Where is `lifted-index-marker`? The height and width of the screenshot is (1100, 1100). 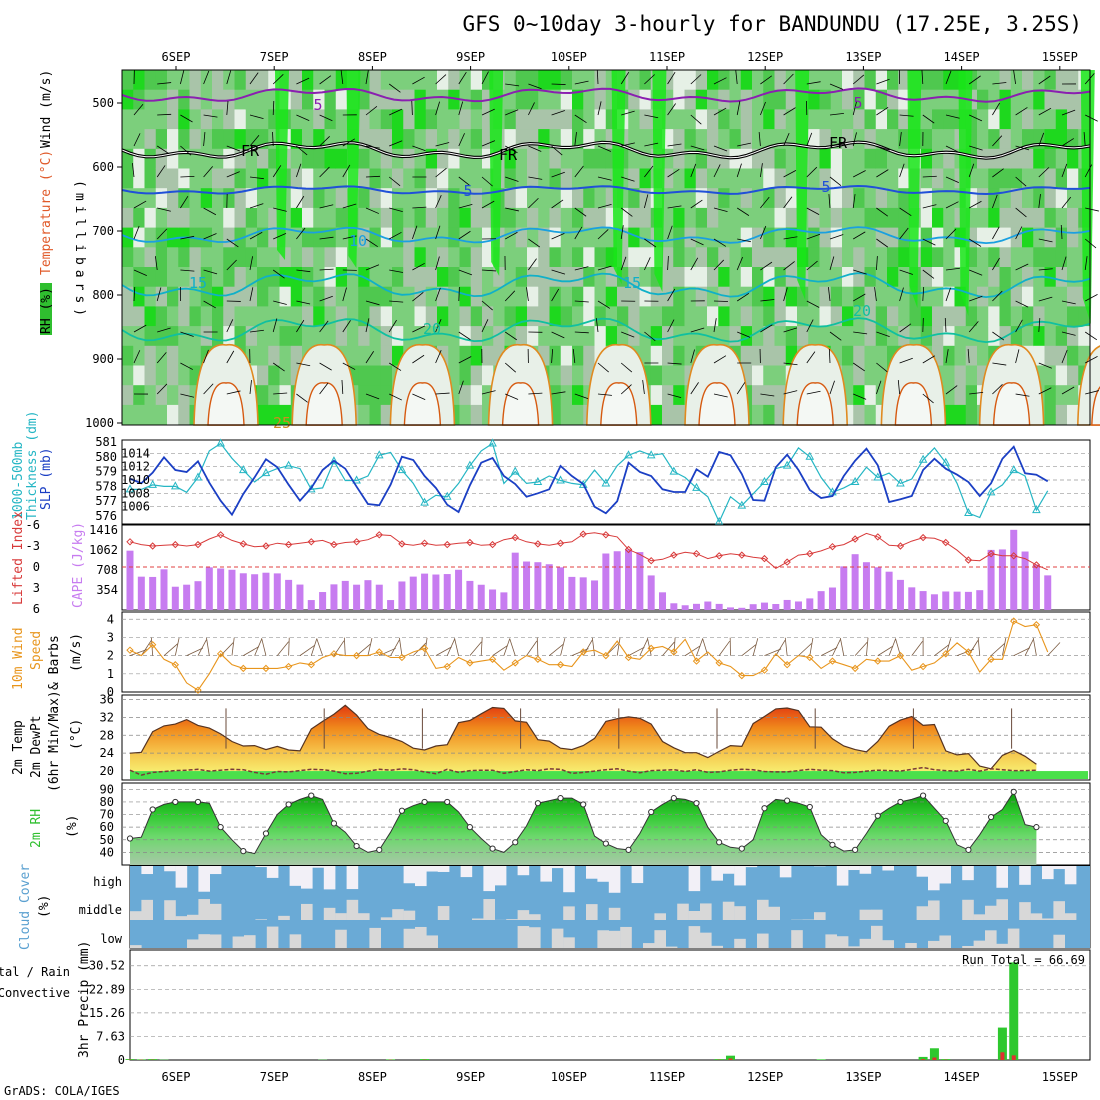 lifted-index-marker is located at coordinates (946, 542).